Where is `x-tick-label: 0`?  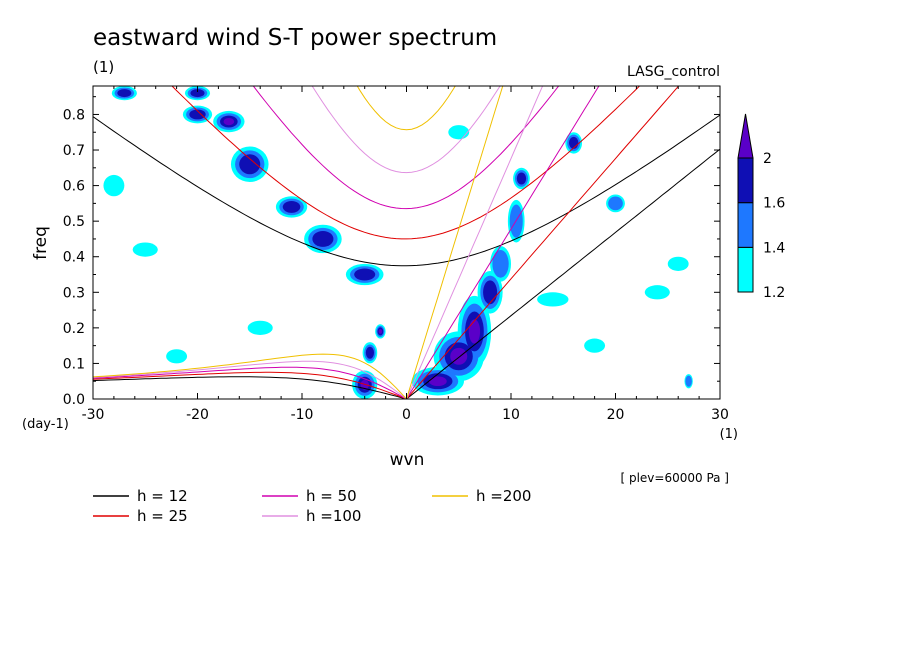
x-tick-label: 0 is located at coordinates (406, 415).